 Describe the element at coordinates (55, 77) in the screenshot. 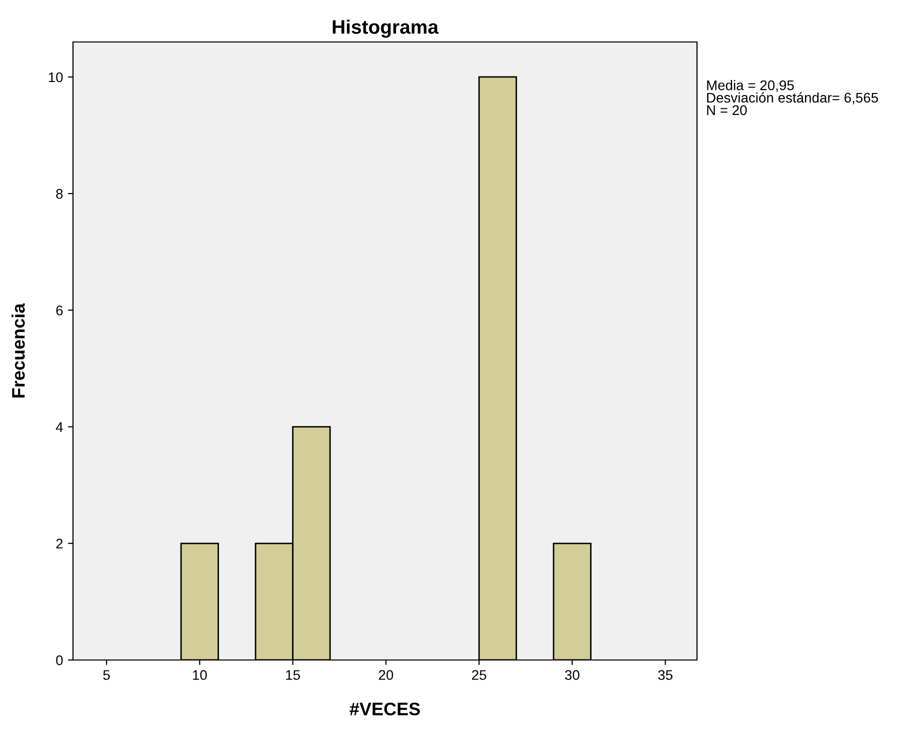

I see `y-tick-label: 10` at that location.